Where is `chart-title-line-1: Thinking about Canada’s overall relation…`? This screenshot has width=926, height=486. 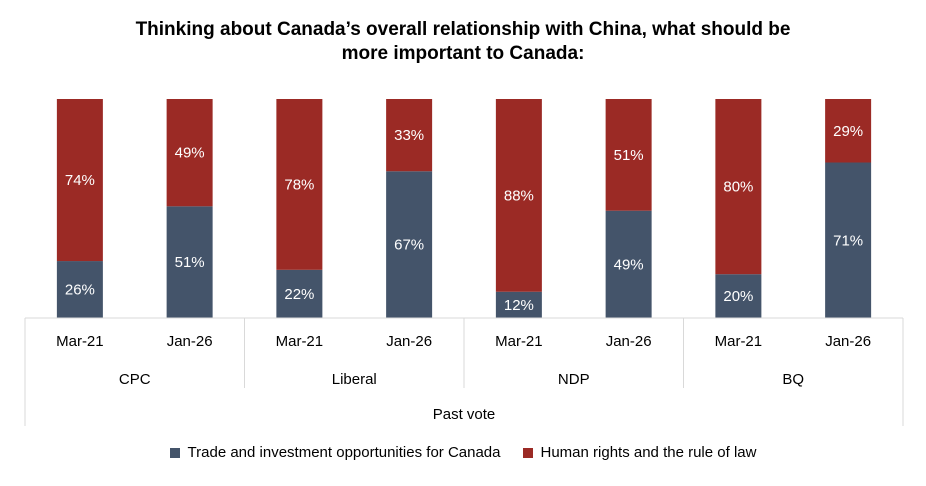 chart-title-line-1: Thinking about Canada’s overall relation… is located at coordinates (463, 29).